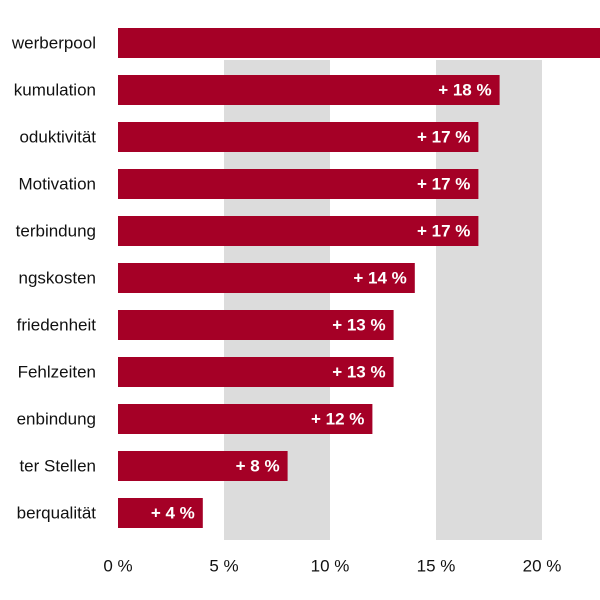  Describe the element at coordinates (464, 90) in the screenshot. I see `data-label: + 18 %` at that location.